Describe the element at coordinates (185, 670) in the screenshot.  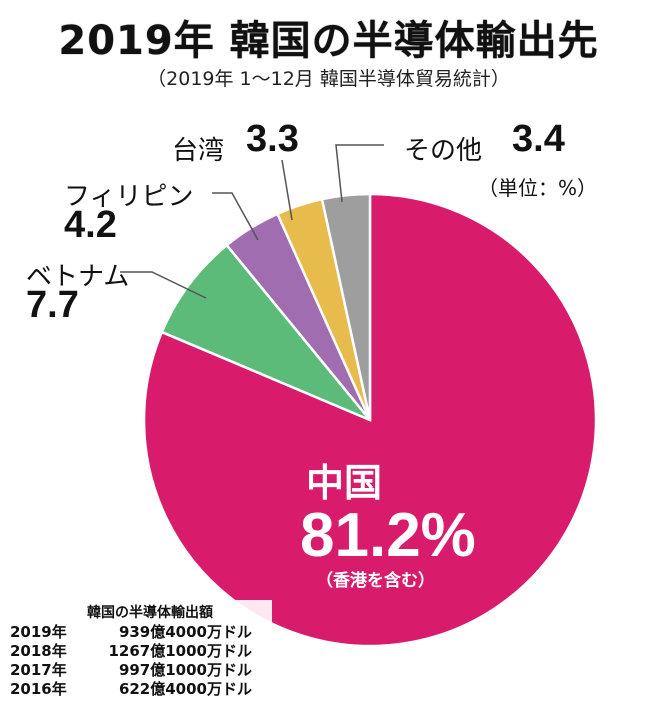
I see `exports-amount: 997億1000万ドル` at that location.